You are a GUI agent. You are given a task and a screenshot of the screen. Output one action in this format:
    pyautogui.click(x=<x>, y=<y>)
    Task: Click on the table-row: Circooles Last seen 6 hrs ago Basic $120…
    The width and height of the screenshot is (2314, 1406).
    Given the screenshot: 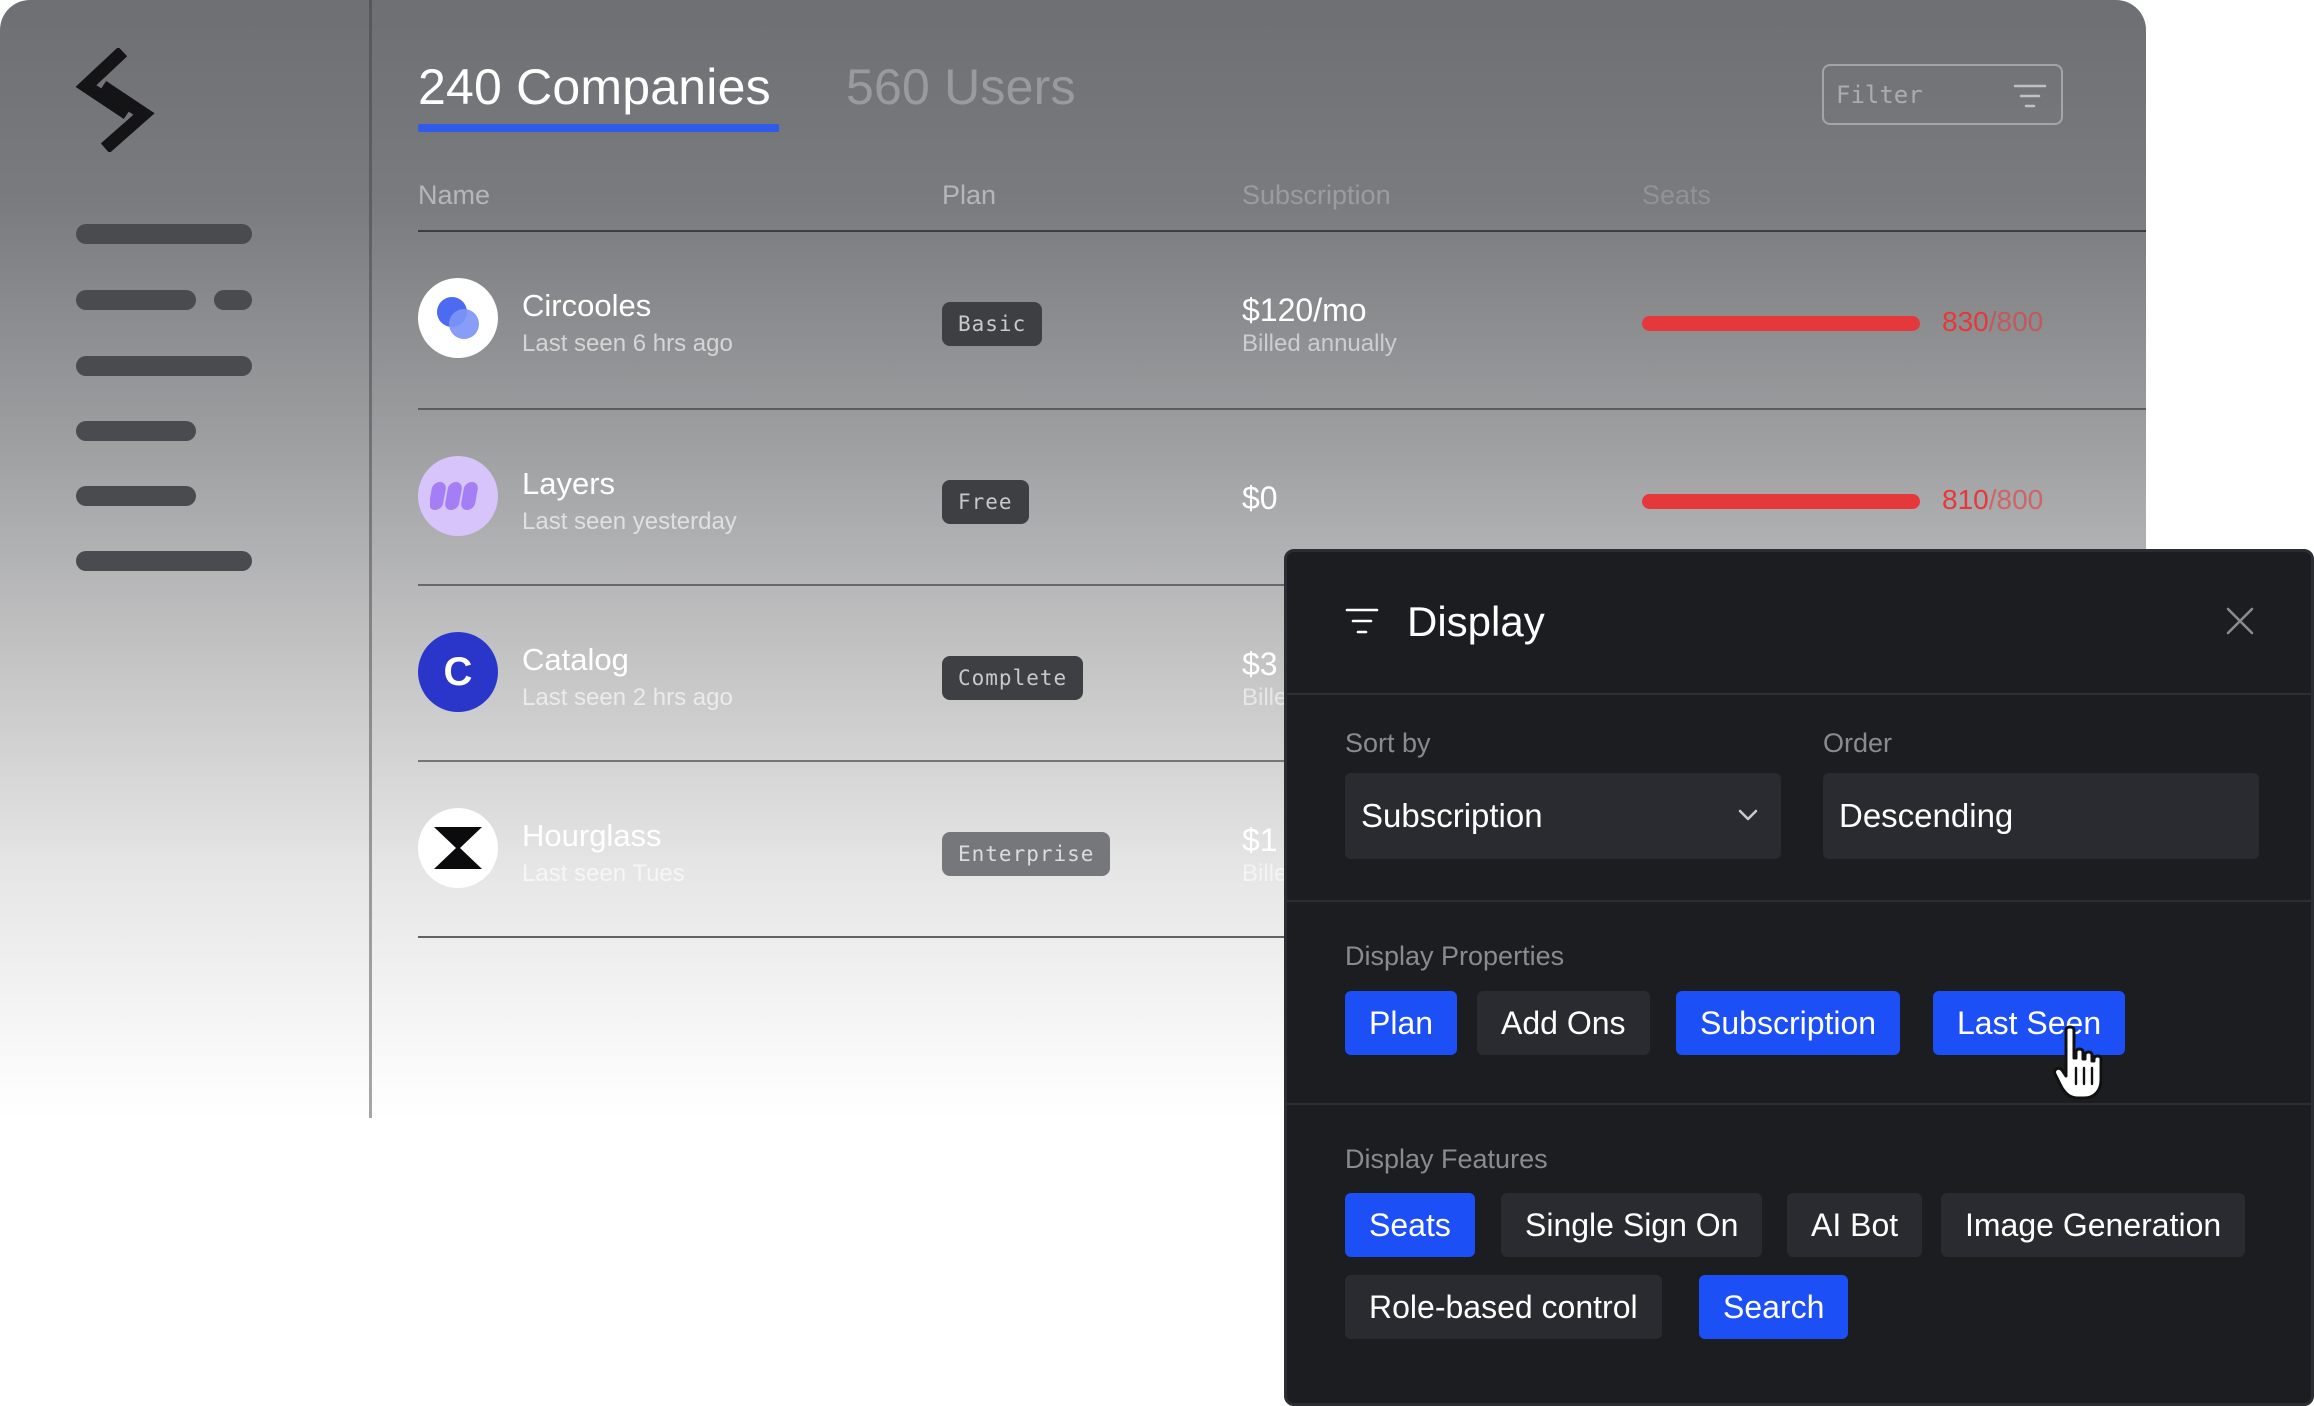 What is the action you would take?
    pyautogui.click(x=1282, y=320)
    